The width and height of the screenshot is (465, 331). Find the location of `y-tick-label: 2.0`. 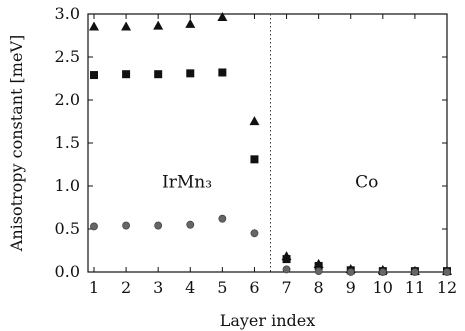

y-tick-label: 2.0 is located at coordinates (67, 99).